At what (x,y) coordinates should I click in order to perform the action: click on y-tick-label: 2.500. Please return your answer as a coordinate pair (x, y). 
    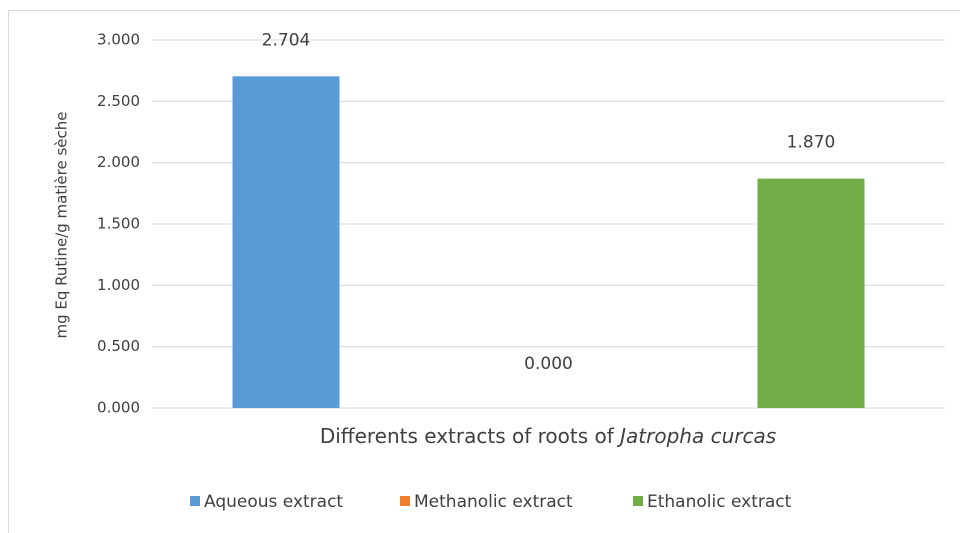
    Looking at the image, I should click on (118, 101).